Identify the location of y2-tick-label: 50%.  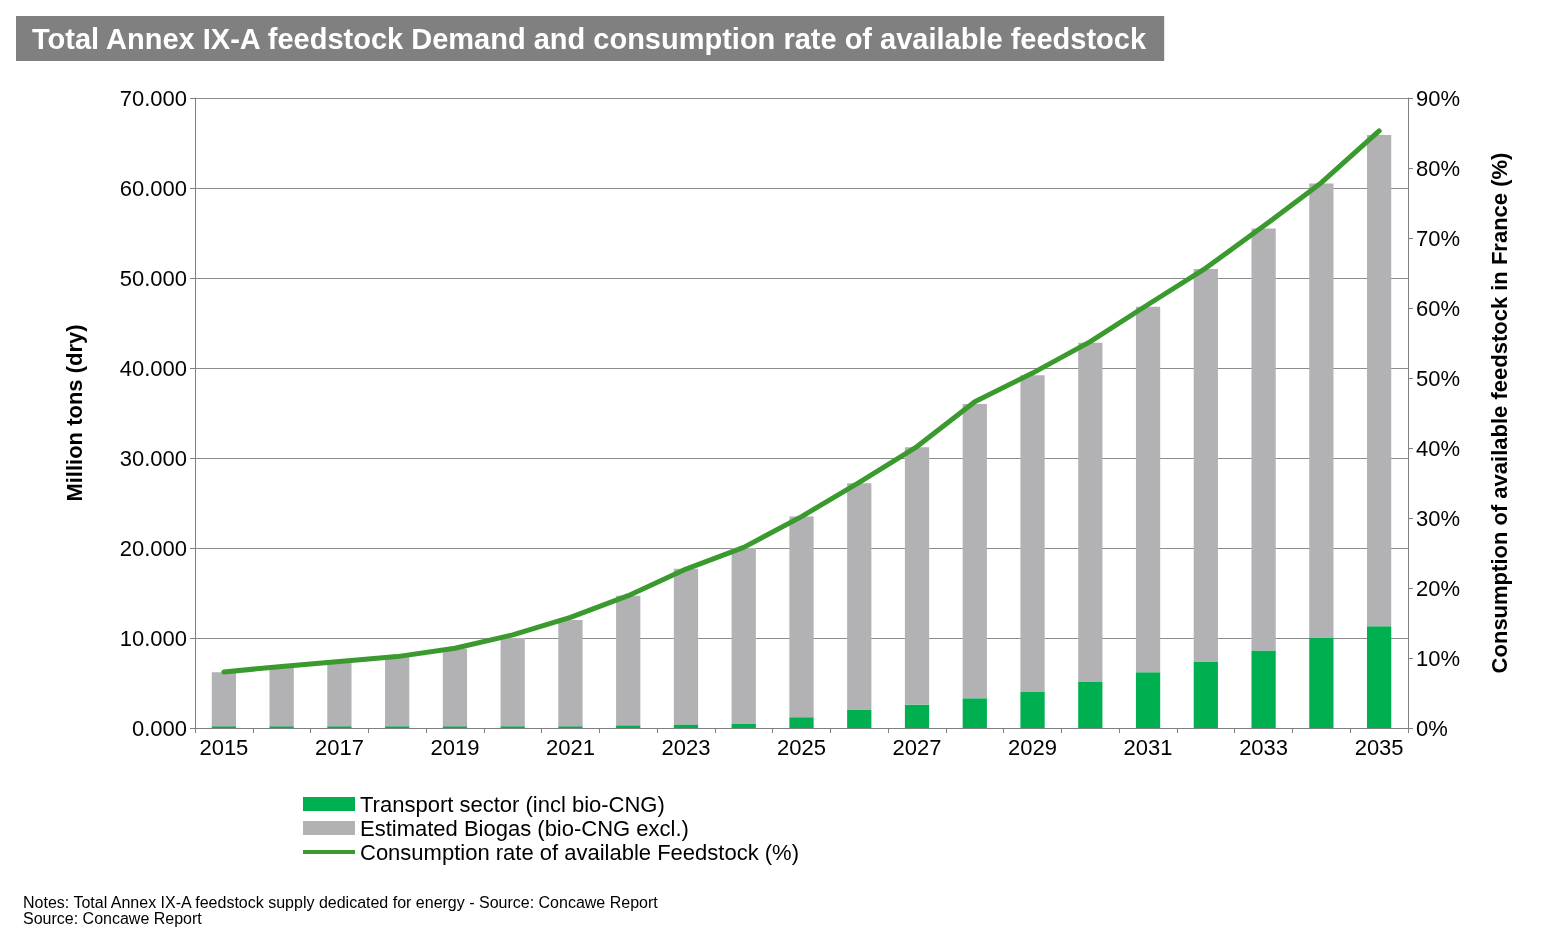
(1438, 378).